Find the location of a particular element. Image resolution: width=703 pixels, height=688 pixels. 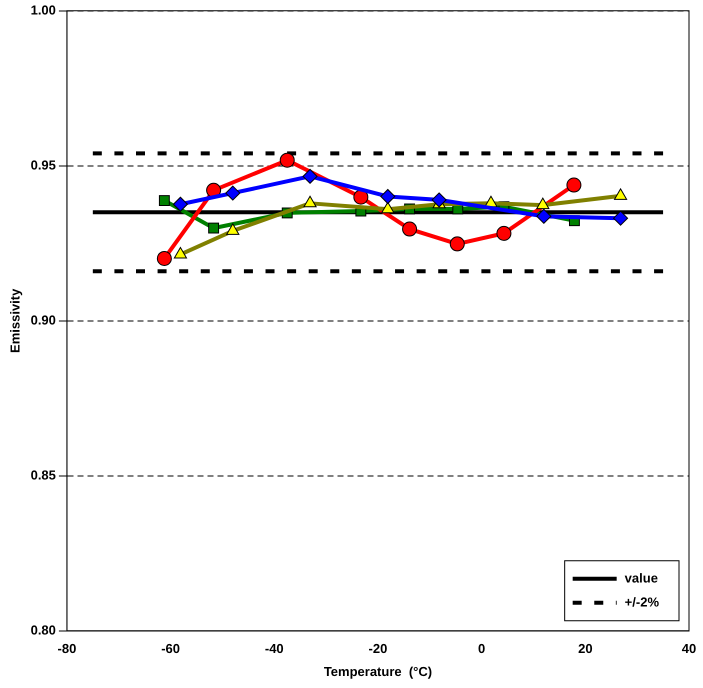

x-tick-label: -20 is located at coordinates (378, 648).